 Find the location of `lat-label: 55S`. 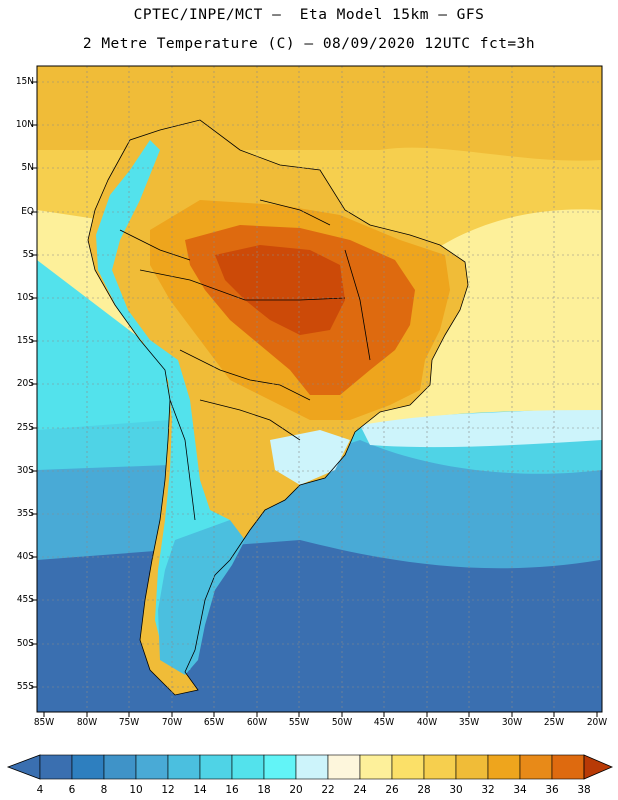

lat-label: 55S is located at coordinates (25, 686).